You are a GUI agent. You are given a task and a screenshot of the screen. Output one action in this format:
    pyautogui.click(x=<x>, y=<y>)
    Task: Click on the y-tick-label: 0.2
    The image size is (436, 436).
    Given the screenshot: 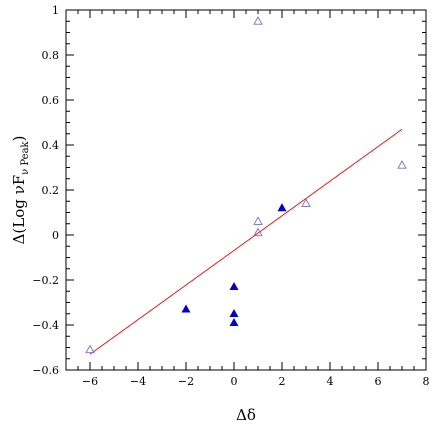 What is the action you would take?
    pyautogui.click(x=51, y=190)
    